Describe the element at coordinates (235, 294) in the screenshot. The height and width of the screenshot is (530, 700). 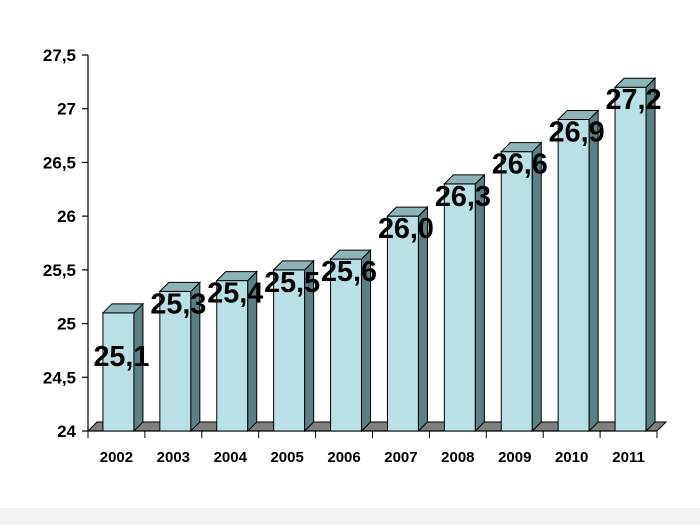
I see `data-label: 25,4` at that location.